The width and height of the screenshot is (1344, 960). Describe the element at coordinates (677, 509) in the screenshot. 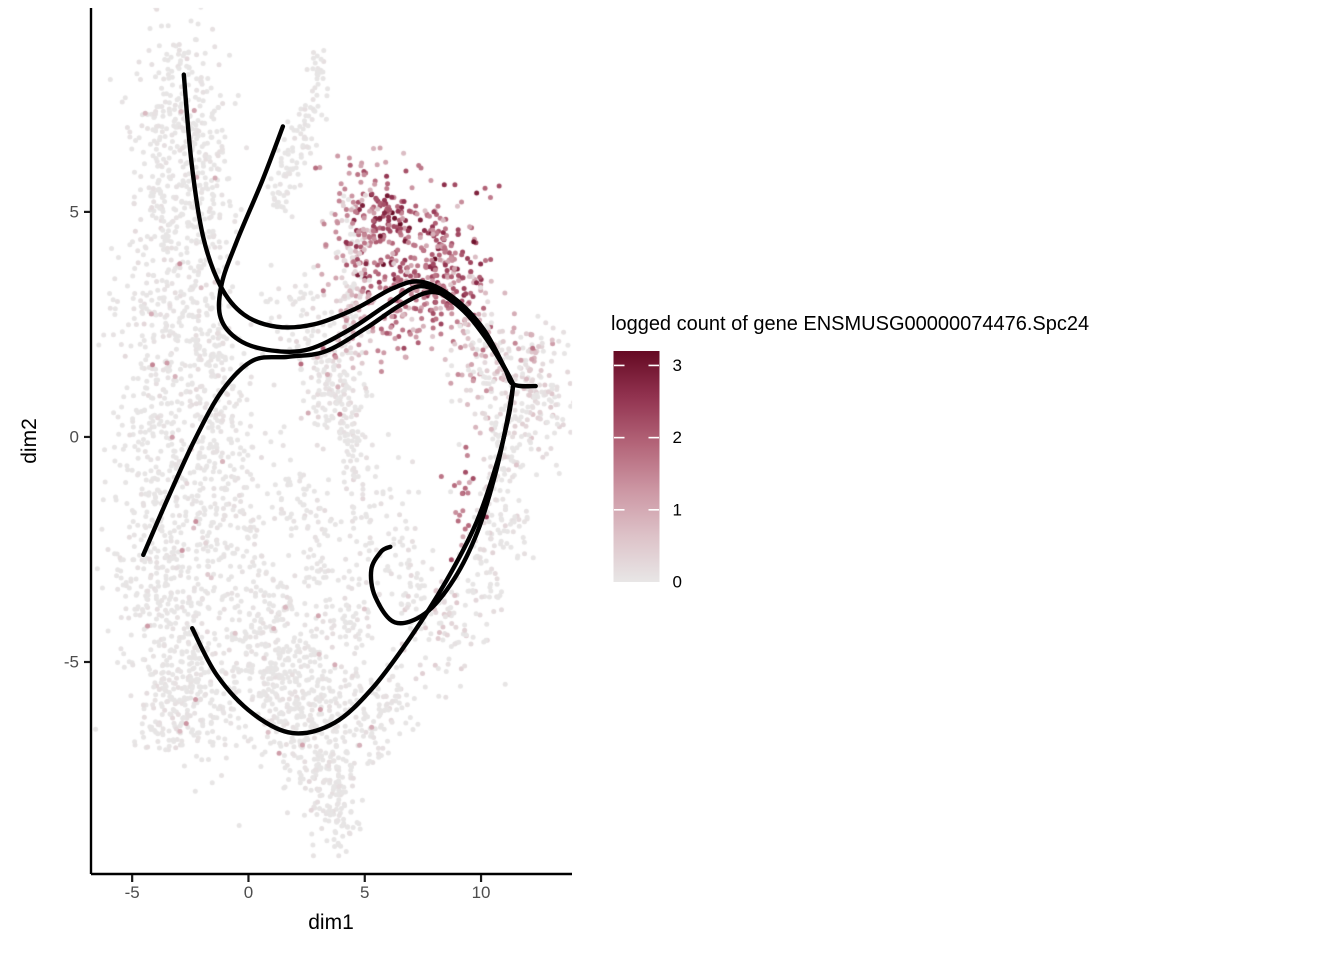

I see `colorbar-tick-label: 1` at that location.